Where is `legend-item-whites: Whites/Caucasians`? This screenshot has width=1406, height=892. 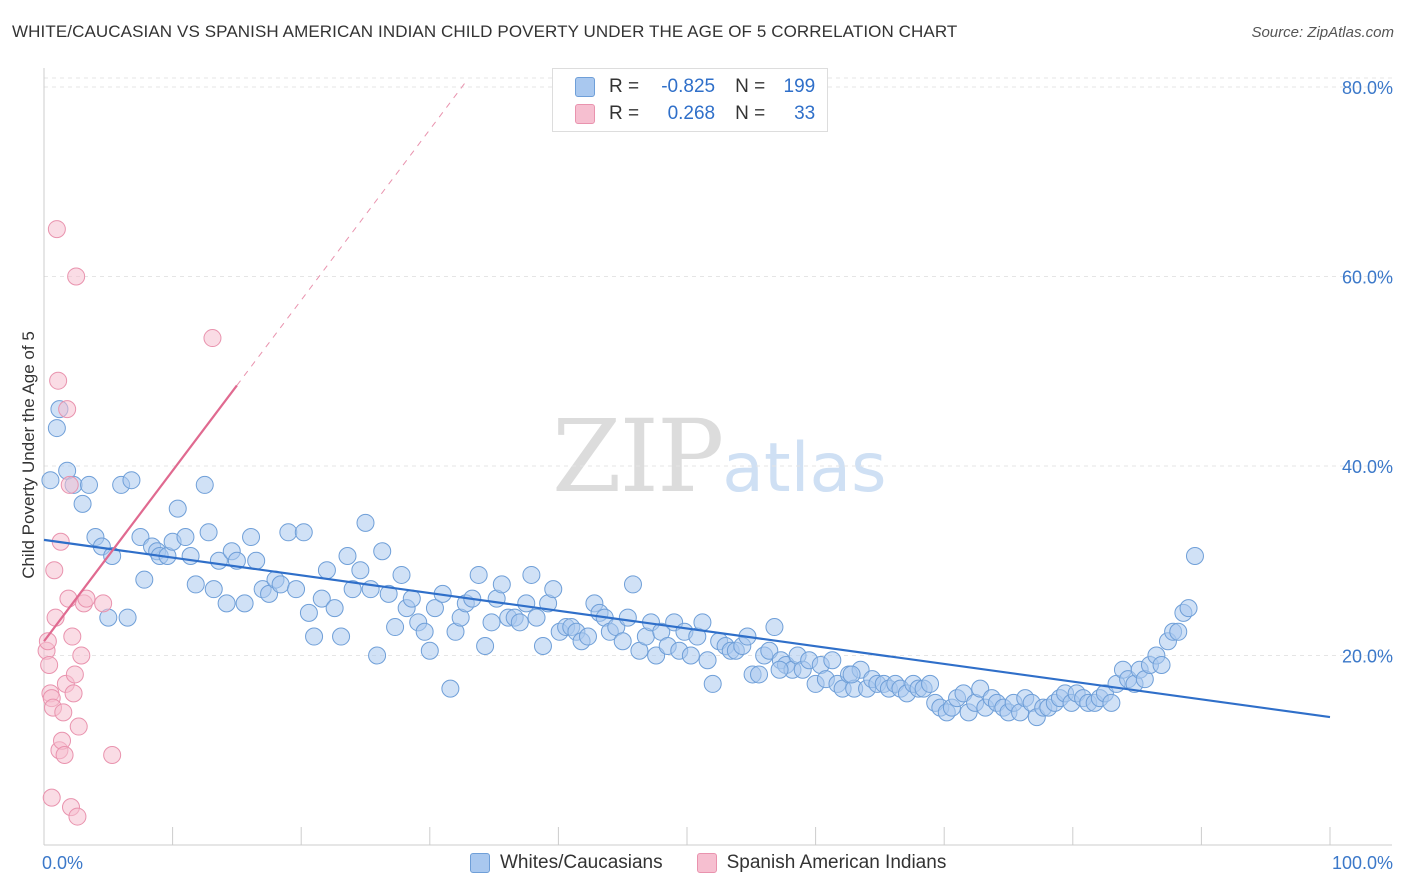
legend-item-whites: Whites/Caucasians is located at coordinates (566, 863).